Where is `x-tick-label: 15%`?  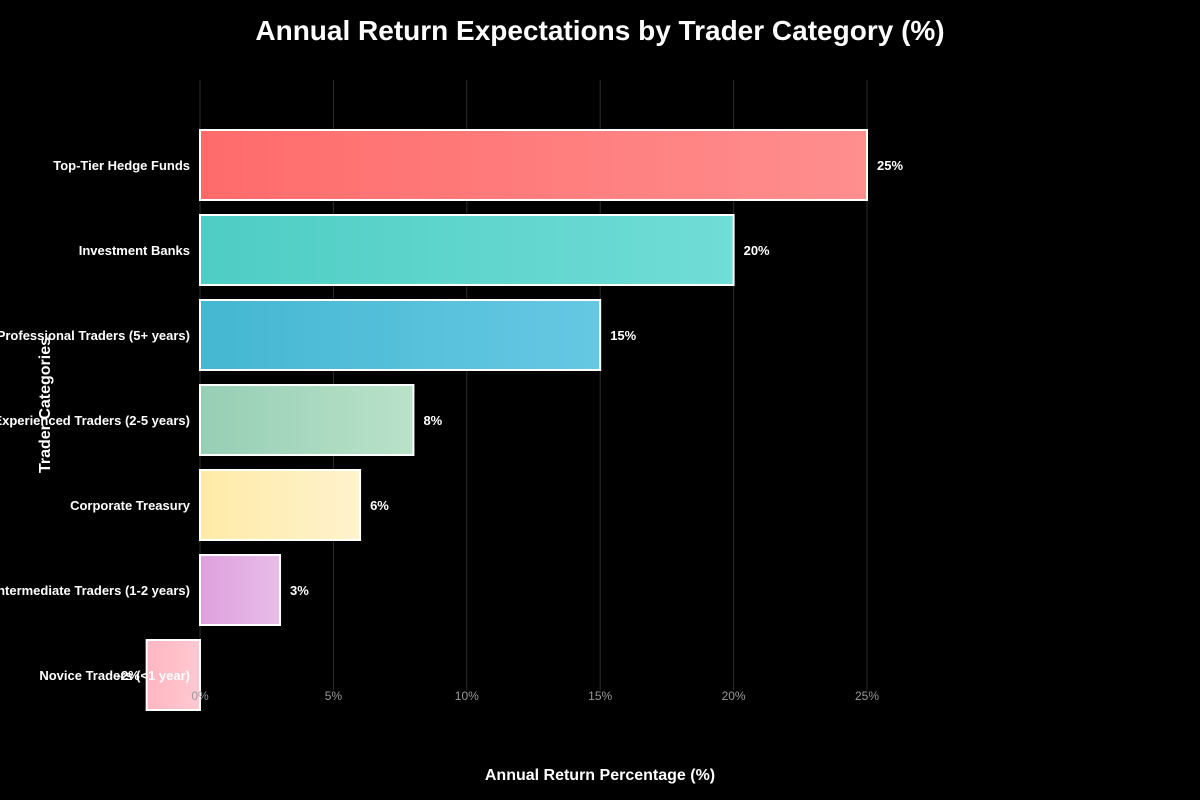
x-tick-label: 15% is located at coordinates (600, 696).